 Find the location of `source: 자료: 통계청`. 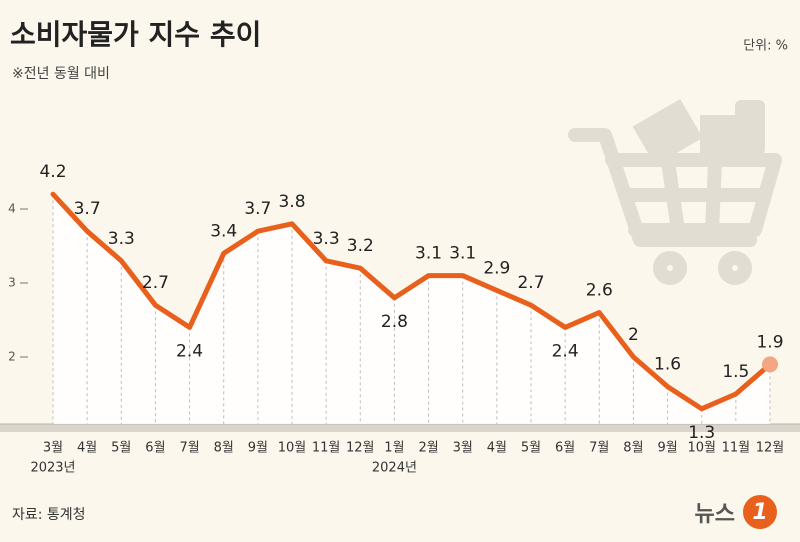

source: 자료: 통계청 is located at coordinates (49, 515).